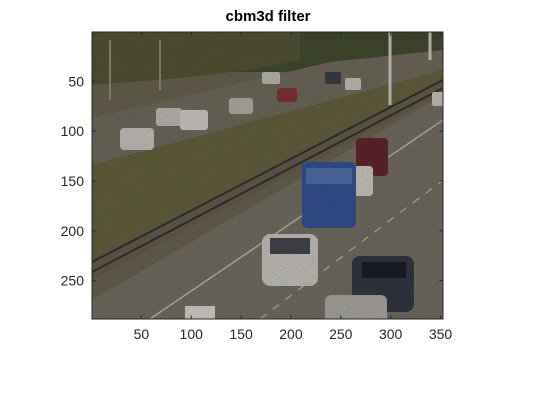  Describe the element at coordinates (391, 334) in the screenshot. I see `x-tick-label: 300` at that location.